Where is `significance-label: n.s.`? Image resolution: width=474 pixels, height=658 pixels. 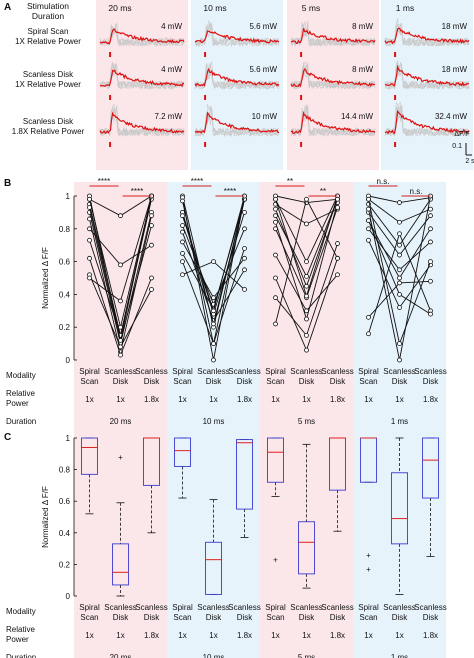 significance-label: n.s. is located at coordinates (416, 191).